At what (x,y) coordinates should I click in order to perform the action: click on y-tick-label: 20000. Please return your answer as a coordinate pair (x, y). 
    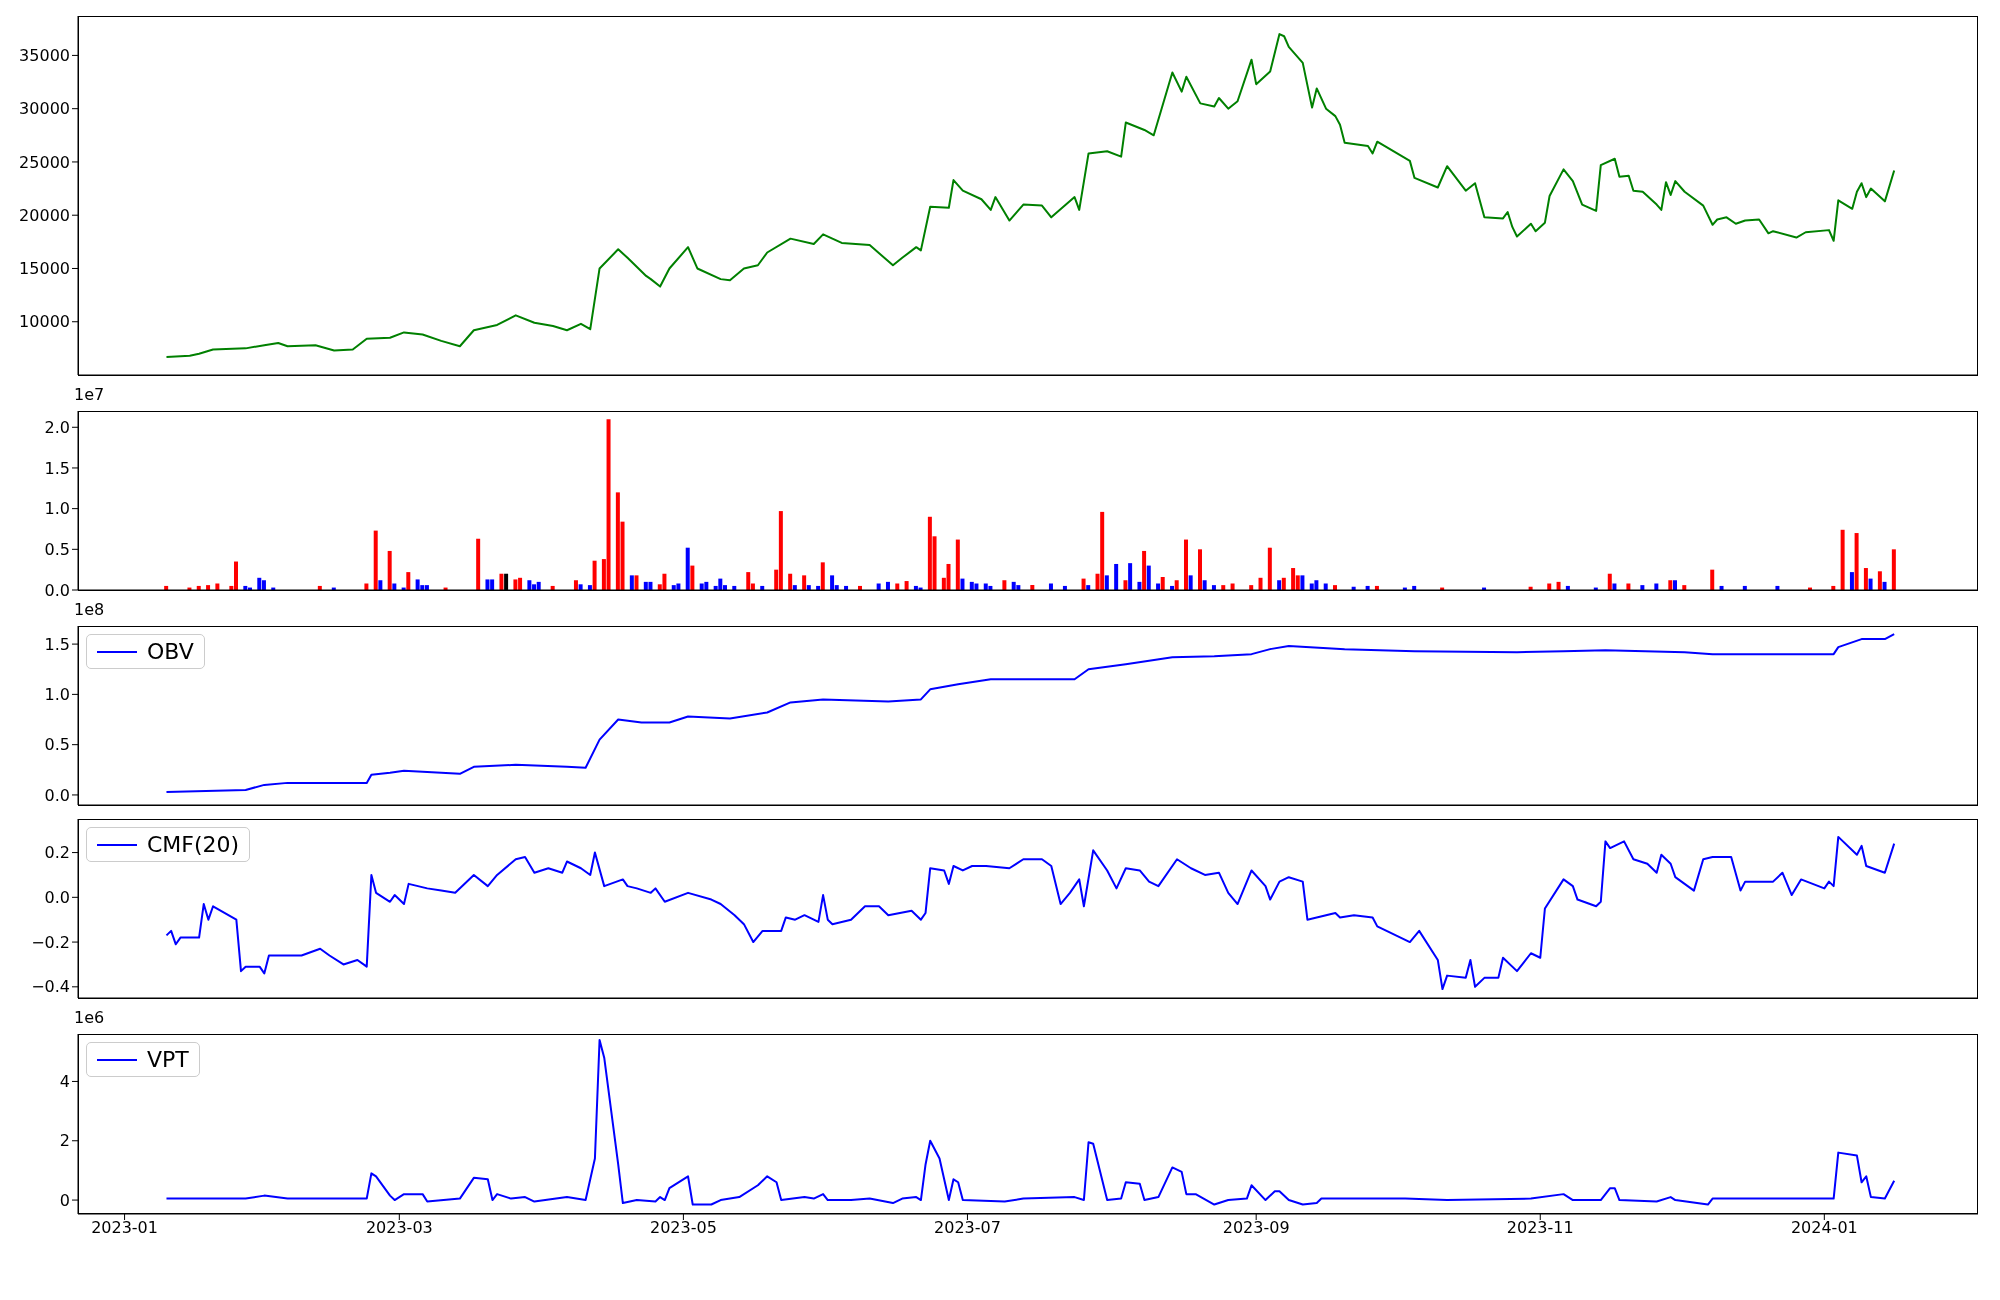
    Looking at the image, I should click on (44, 215).